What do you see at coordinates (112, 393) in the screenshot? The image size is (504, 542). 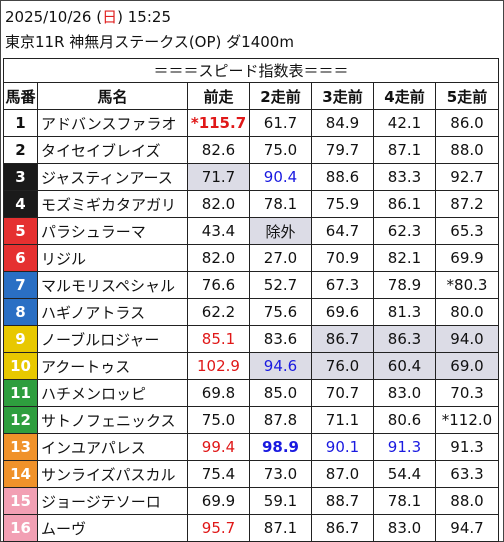 I see `horse-name: ハチメンロッピ` at bounding box center [112, 393].